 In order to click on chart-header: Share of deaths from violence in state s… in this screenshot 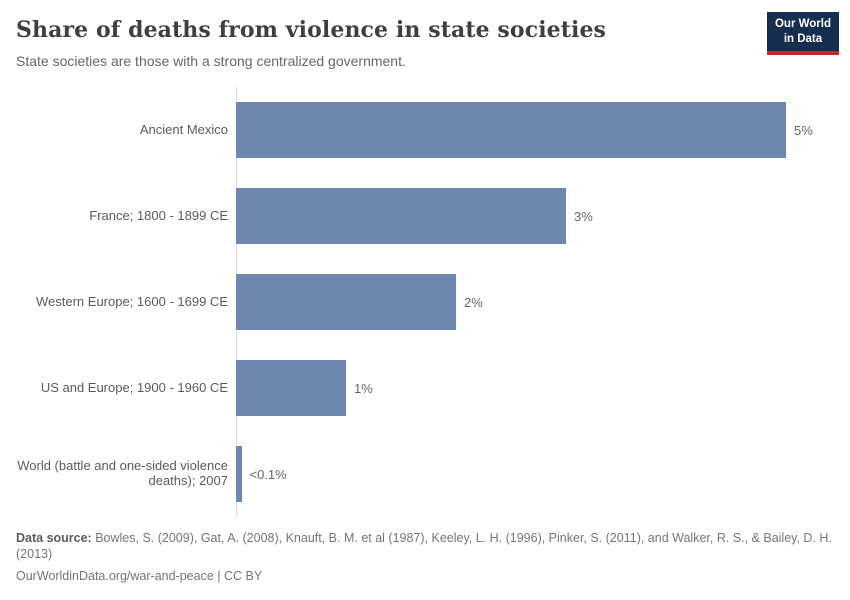, I will do `click(425, 34)`.